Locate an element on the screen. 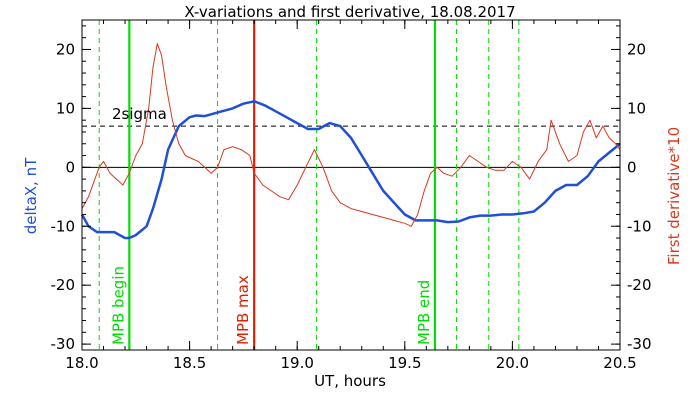  y-tick-label-left: 20 is located at coordinates (65, 49).